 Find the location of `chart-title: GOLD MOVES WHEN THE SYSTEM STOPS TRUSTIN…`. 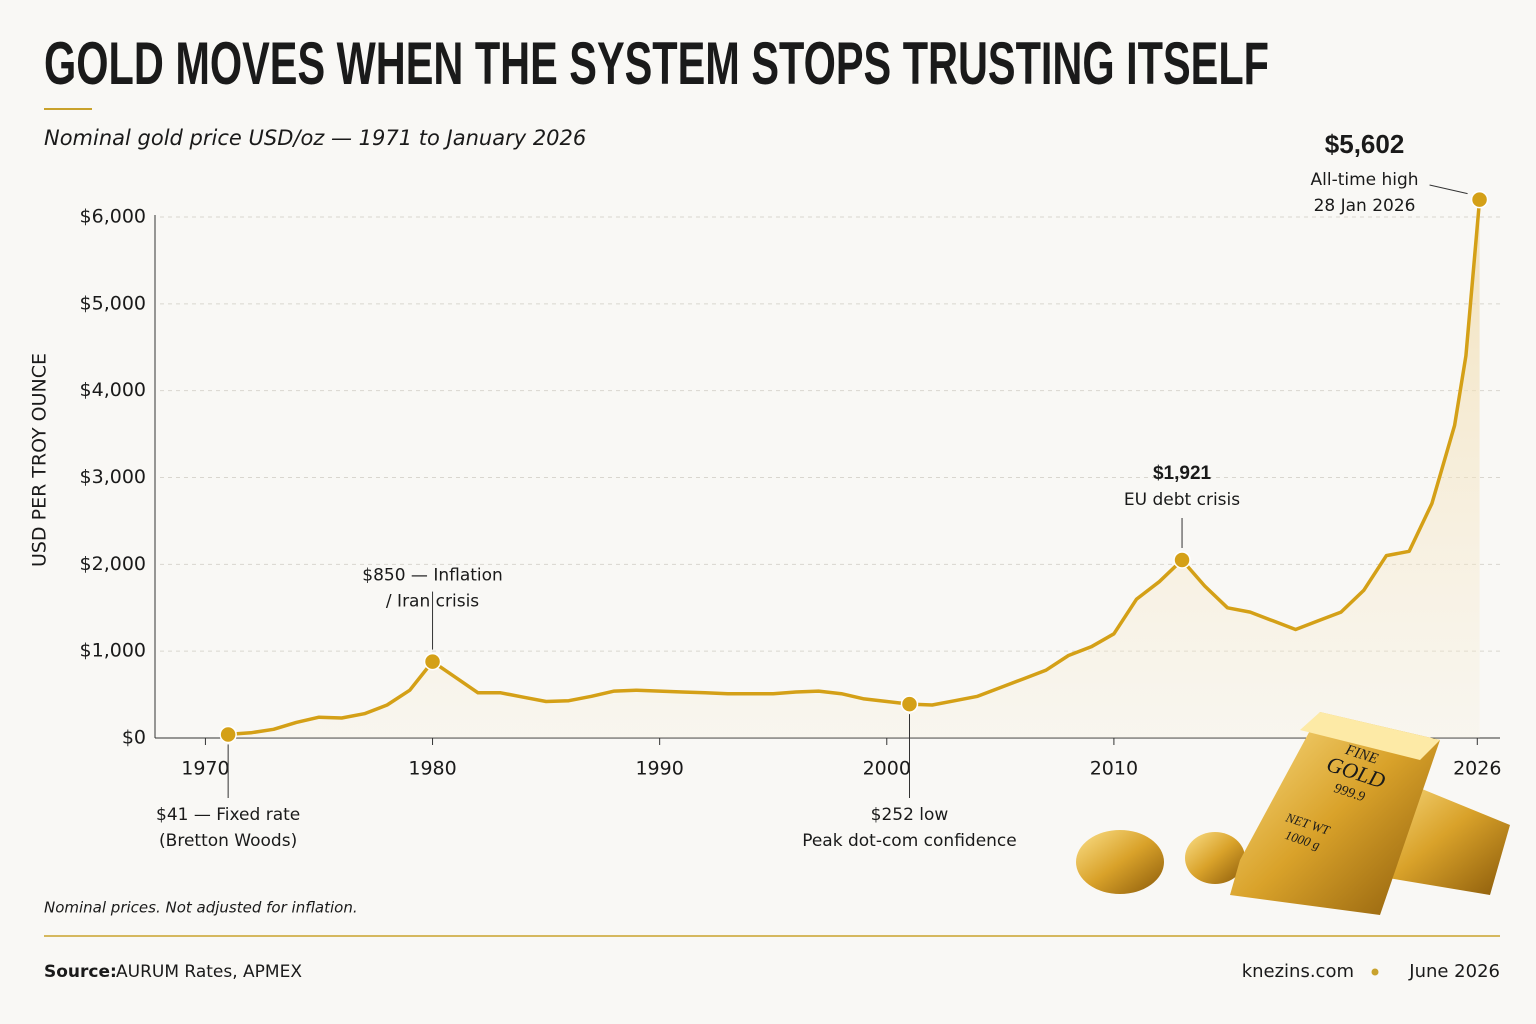

chart-title: GOLD MOVES WHEN THE SYSTEM STOPS TRUSTIN… is located at coordinates (656, 63).